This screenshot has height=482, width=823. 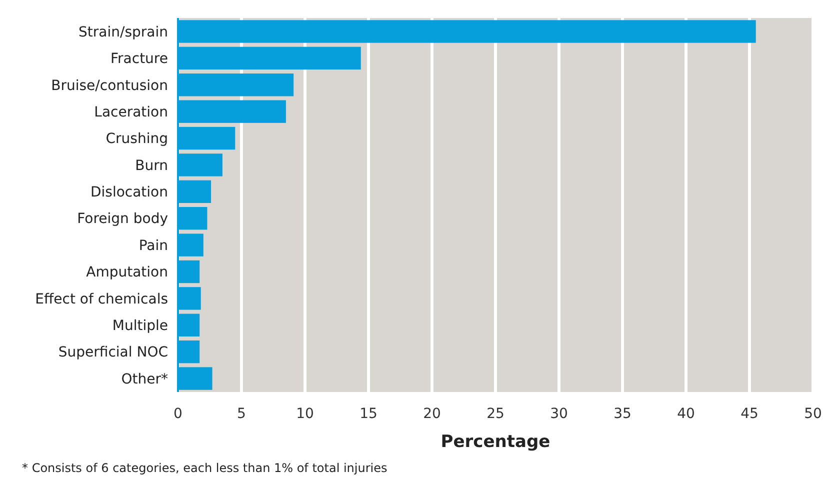 What do you see at coordinates (144, 379) in the screenshot?
I see `y-tick-label: Other*` at bounding box center [144, 379].